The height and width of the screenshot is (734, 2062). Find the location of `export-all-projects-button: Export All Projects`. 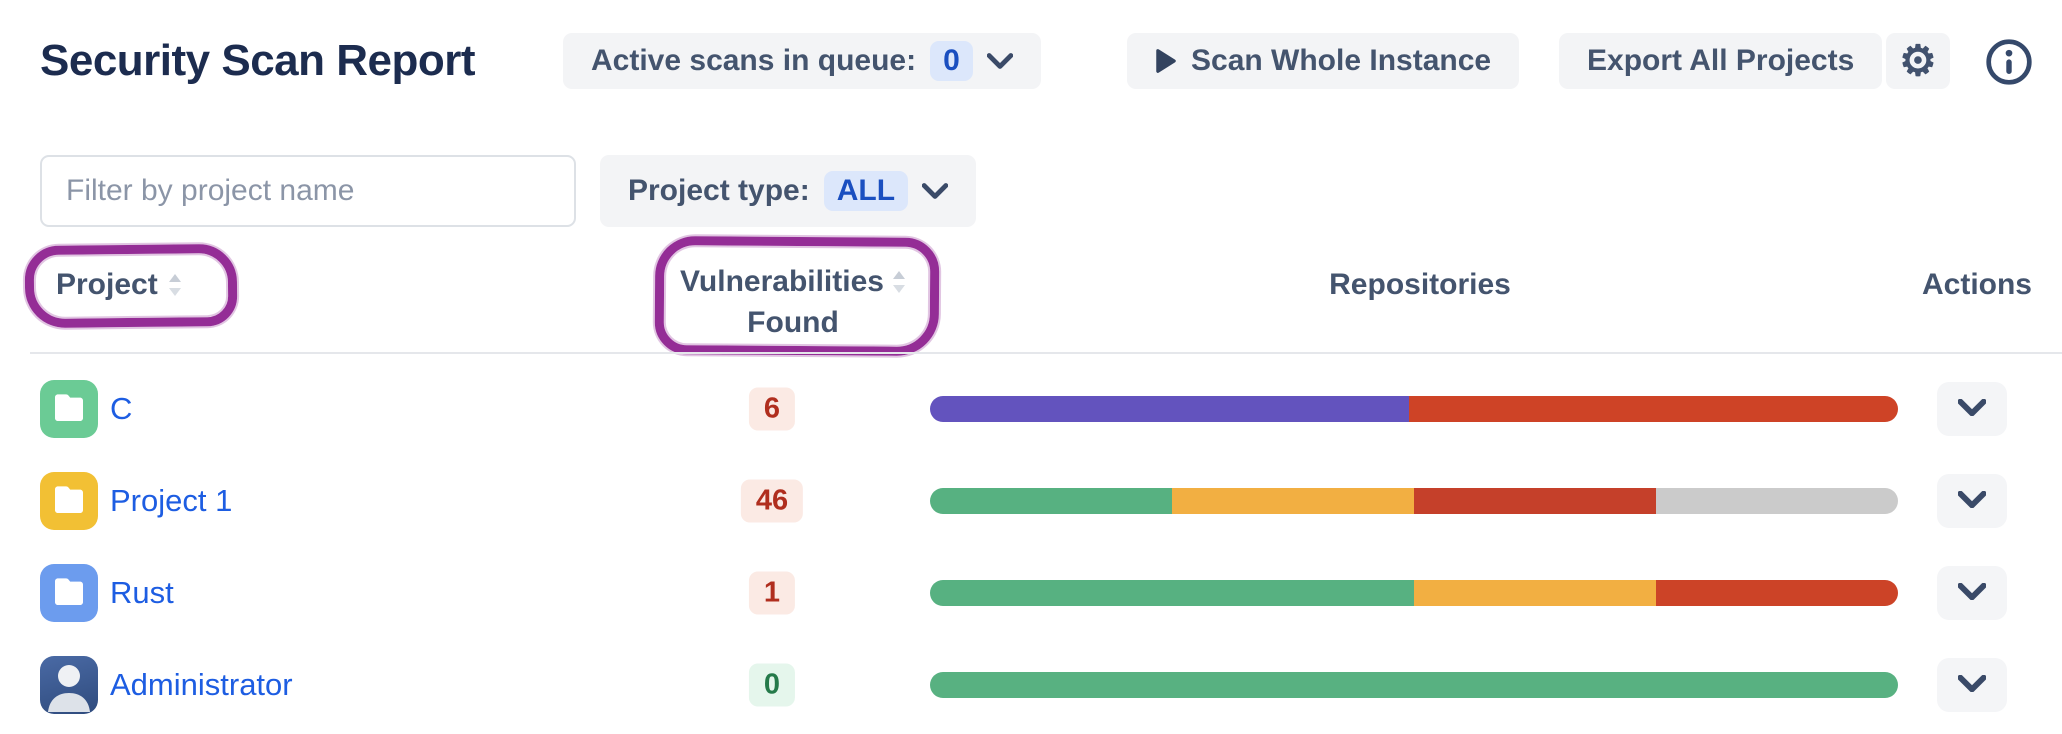

export-all-projects-button: Export All Projects is located at coordinates (1721, 61).